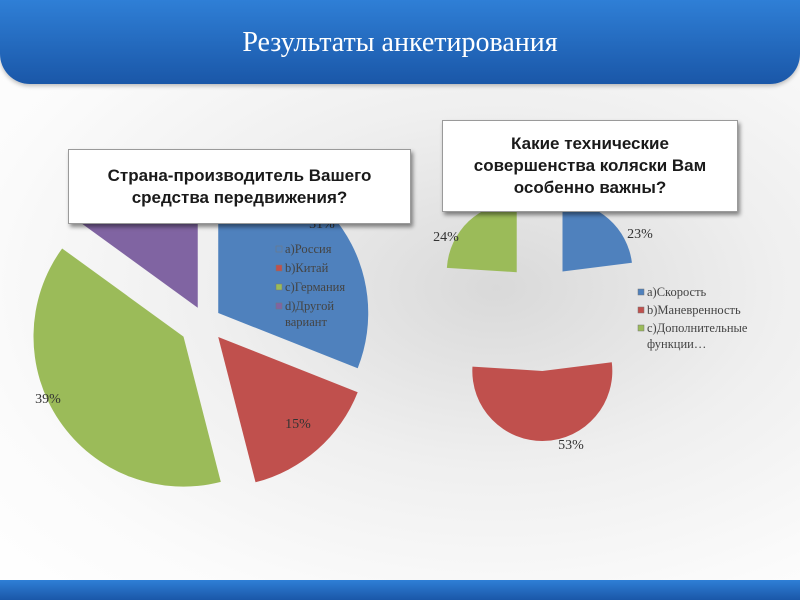 This screenshot has height=600, width=800. Describe the element at coordinates (590, 143) in the screenshot. I see `chart2-question-line: Какие технические` at that location.